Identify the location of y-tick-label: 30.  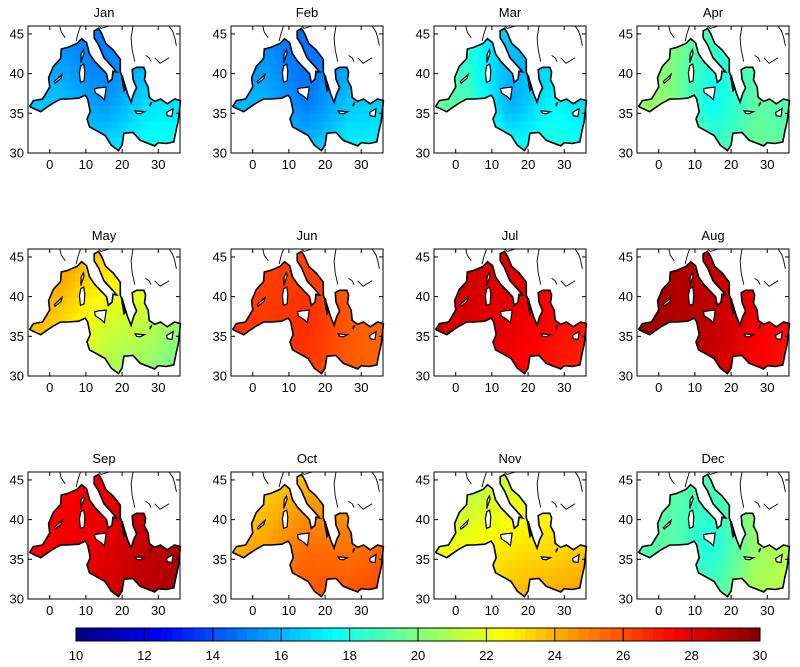
(220, 376).